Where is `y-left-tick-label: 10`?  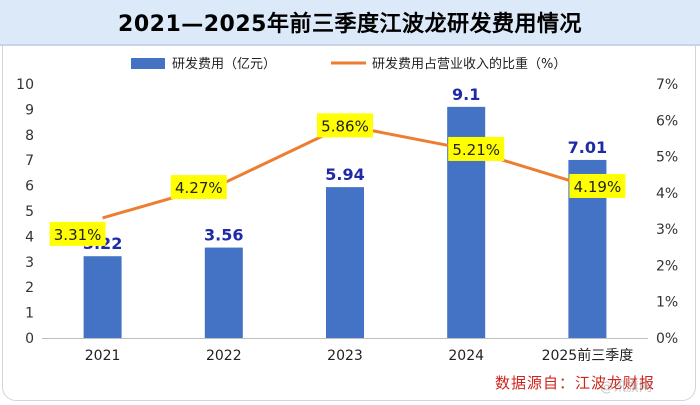 y-left-tick-label: 10 is located at coordinates (25, 85).